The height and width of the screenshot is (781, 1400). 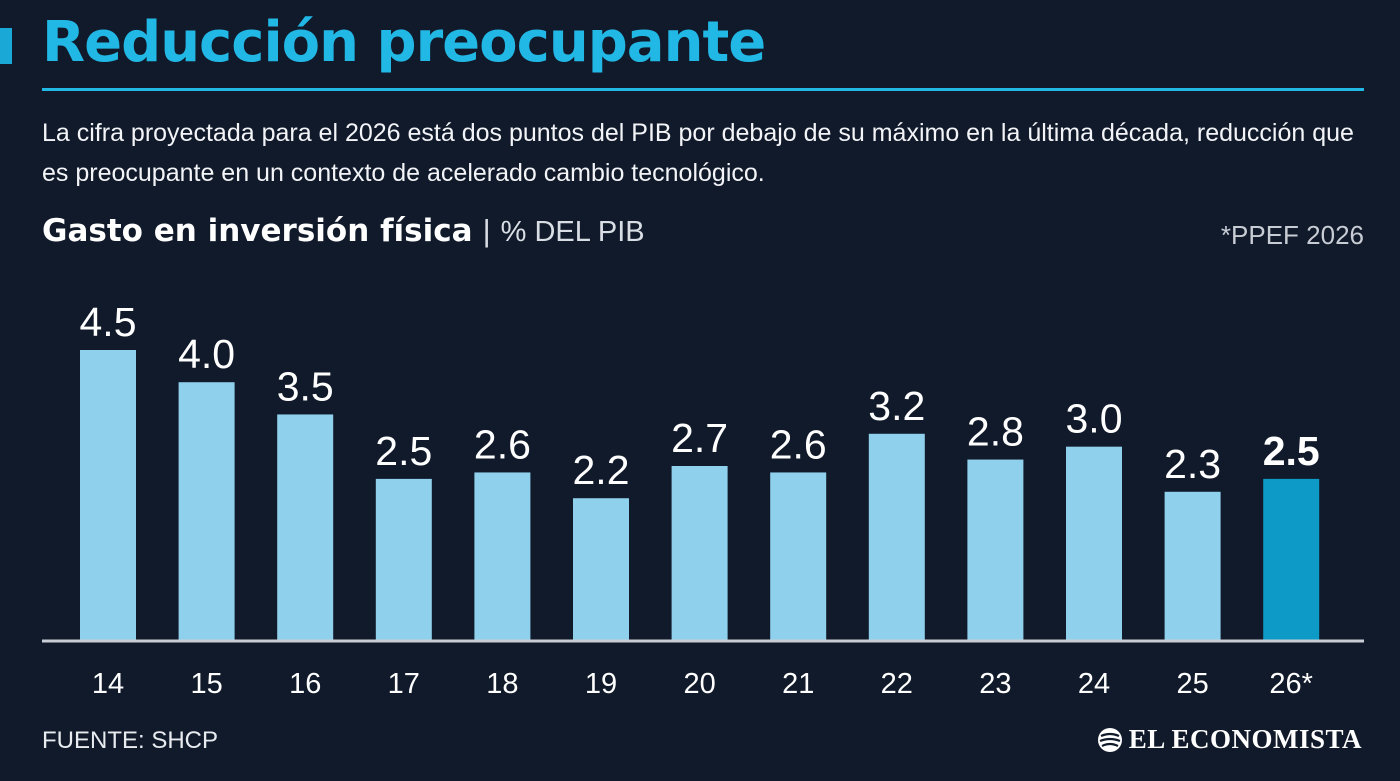 I want to click on value-label: 4.5, so click(x=108, y=322).